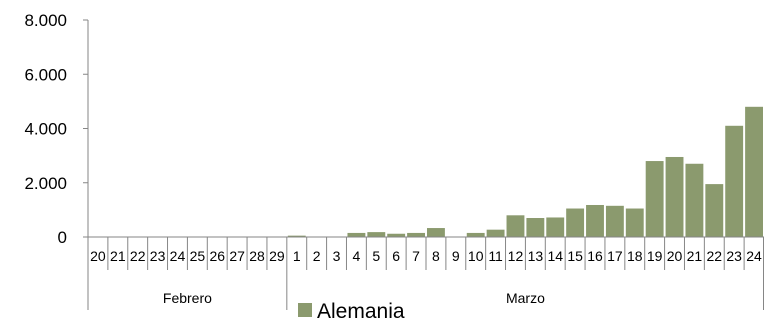 The image size is (764, 326). Describe the element at coordinates (62, 237) in the screenshot. I see `y-tick-label: 0` at that location.